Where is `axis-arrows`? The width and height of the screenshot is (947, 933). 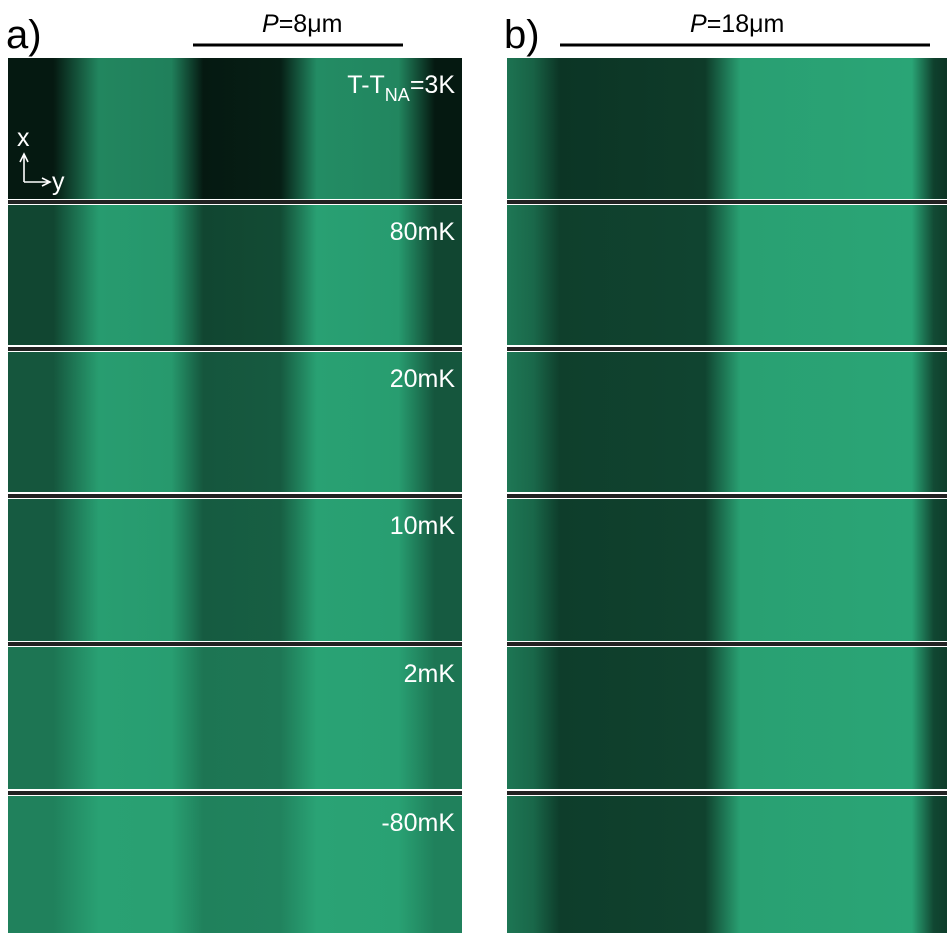 axis-arrows is located at coordinates (35, 169).